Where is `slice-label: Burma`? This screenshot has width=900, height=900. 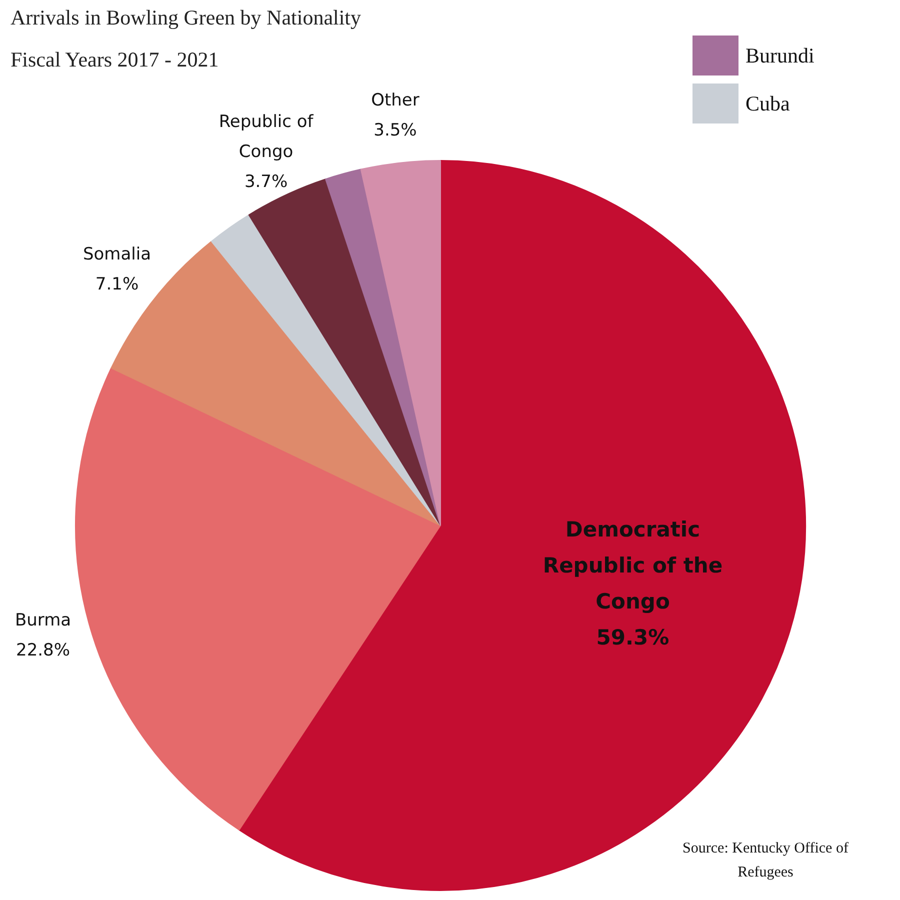
slice-label: Burma is located at coordinates (43, 620).